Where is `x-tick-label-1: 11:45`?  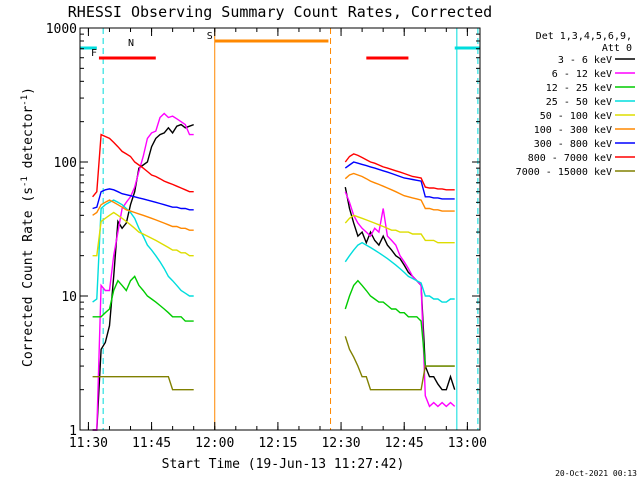 x-tick-label-1: 11:45 is located at coordinates (151, 443).